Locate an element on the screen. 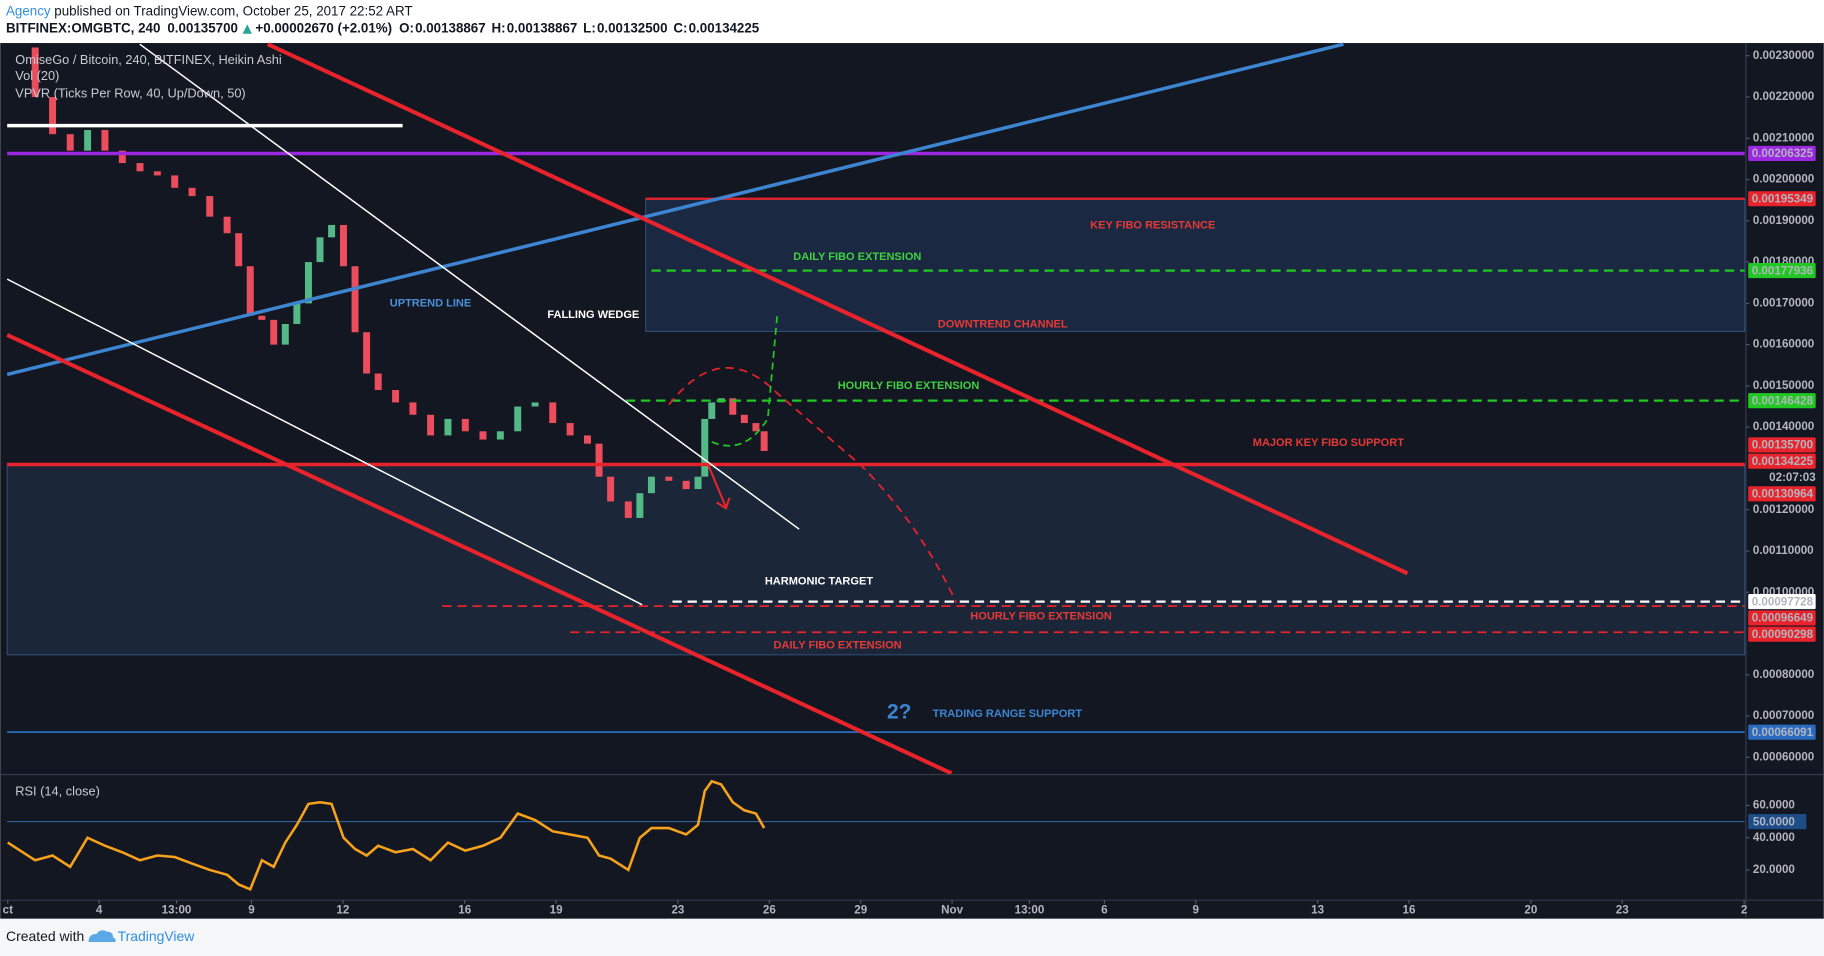  x-tick-label: ct is located at coordinates (8, 910).